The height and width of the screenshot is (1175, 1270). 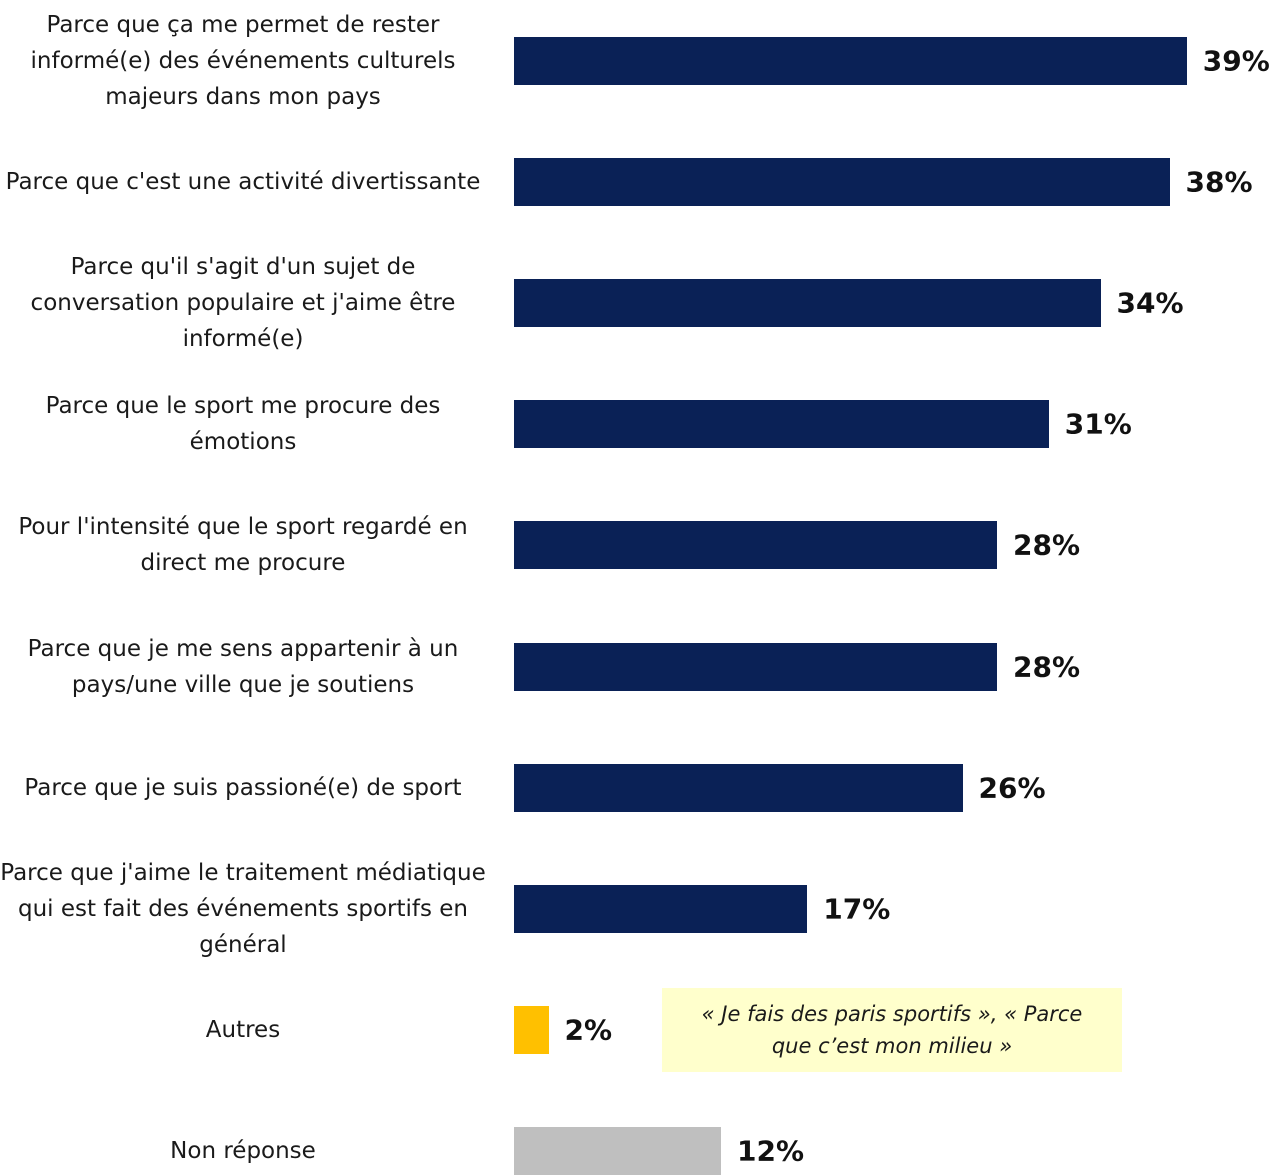 I want to click on value-label: 38%, so click(x=1219, y=182).